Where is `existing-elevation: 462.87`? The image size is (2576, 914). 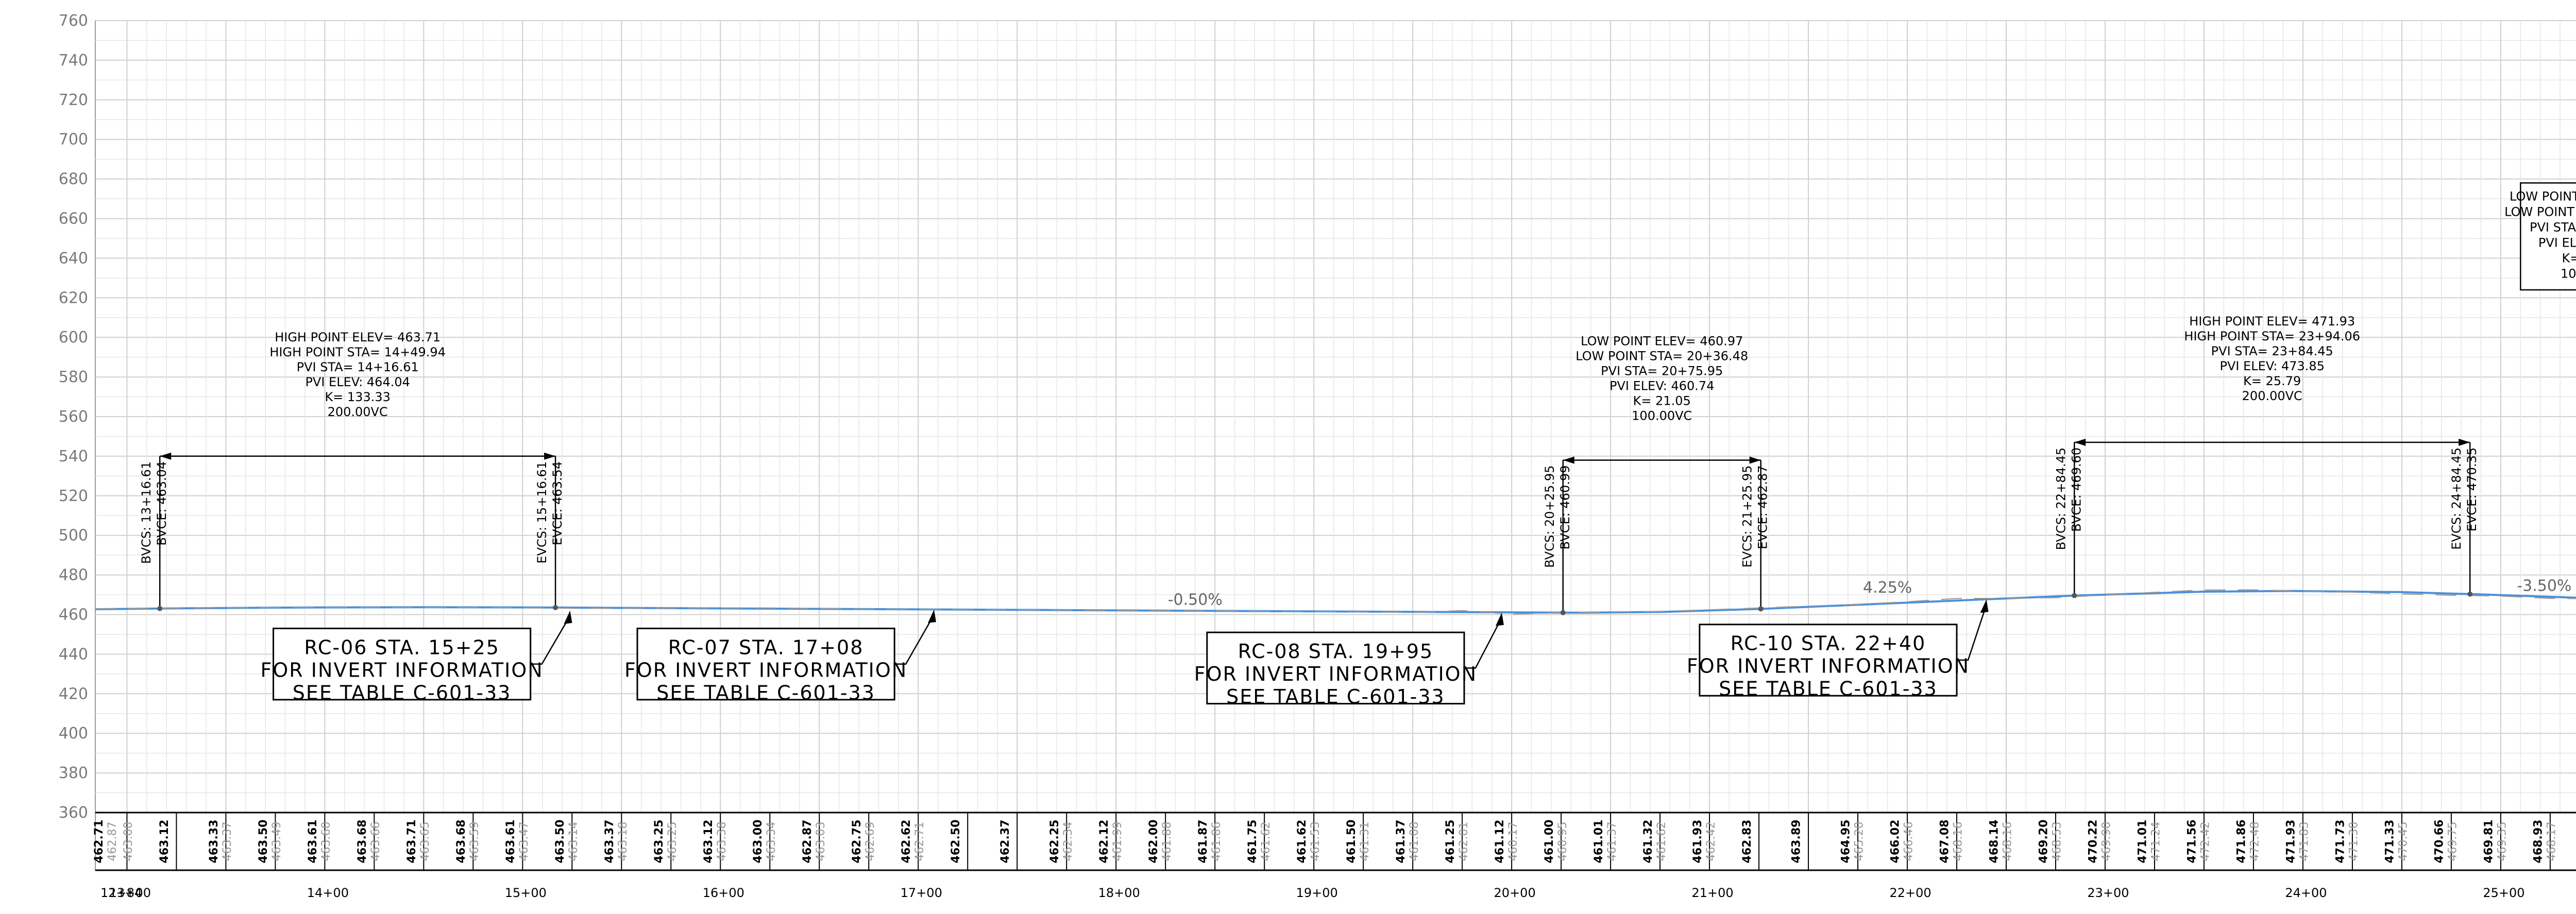 existing-elevation: 462.87 is located at coordinates (112, 841).